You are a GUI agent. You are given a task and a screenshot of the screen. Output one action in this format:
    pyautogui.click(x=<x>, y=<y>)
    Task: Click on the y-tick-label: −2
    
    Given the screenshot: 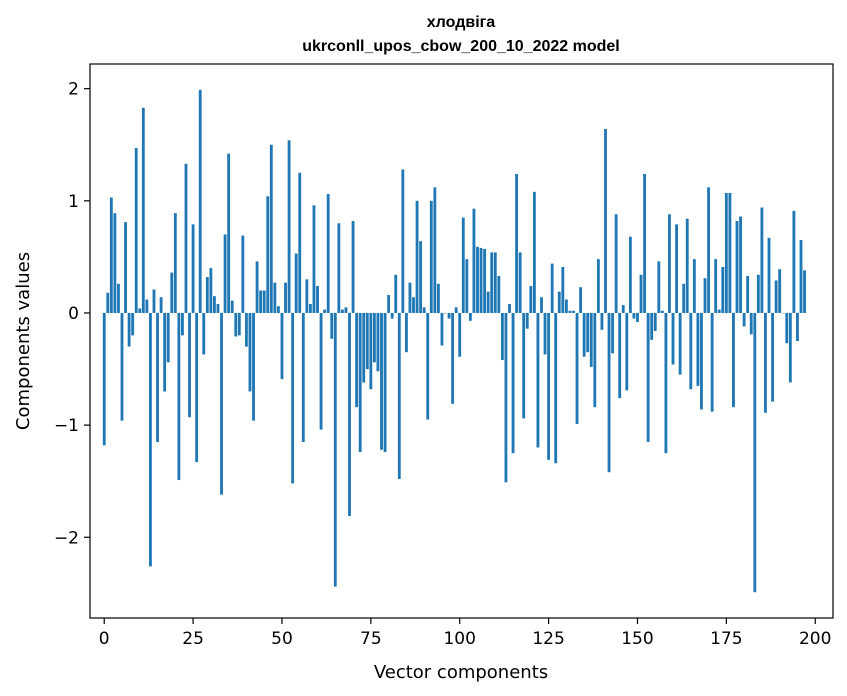 What is the action you would take?
    pyautogui.click(x=66, y=538)
    